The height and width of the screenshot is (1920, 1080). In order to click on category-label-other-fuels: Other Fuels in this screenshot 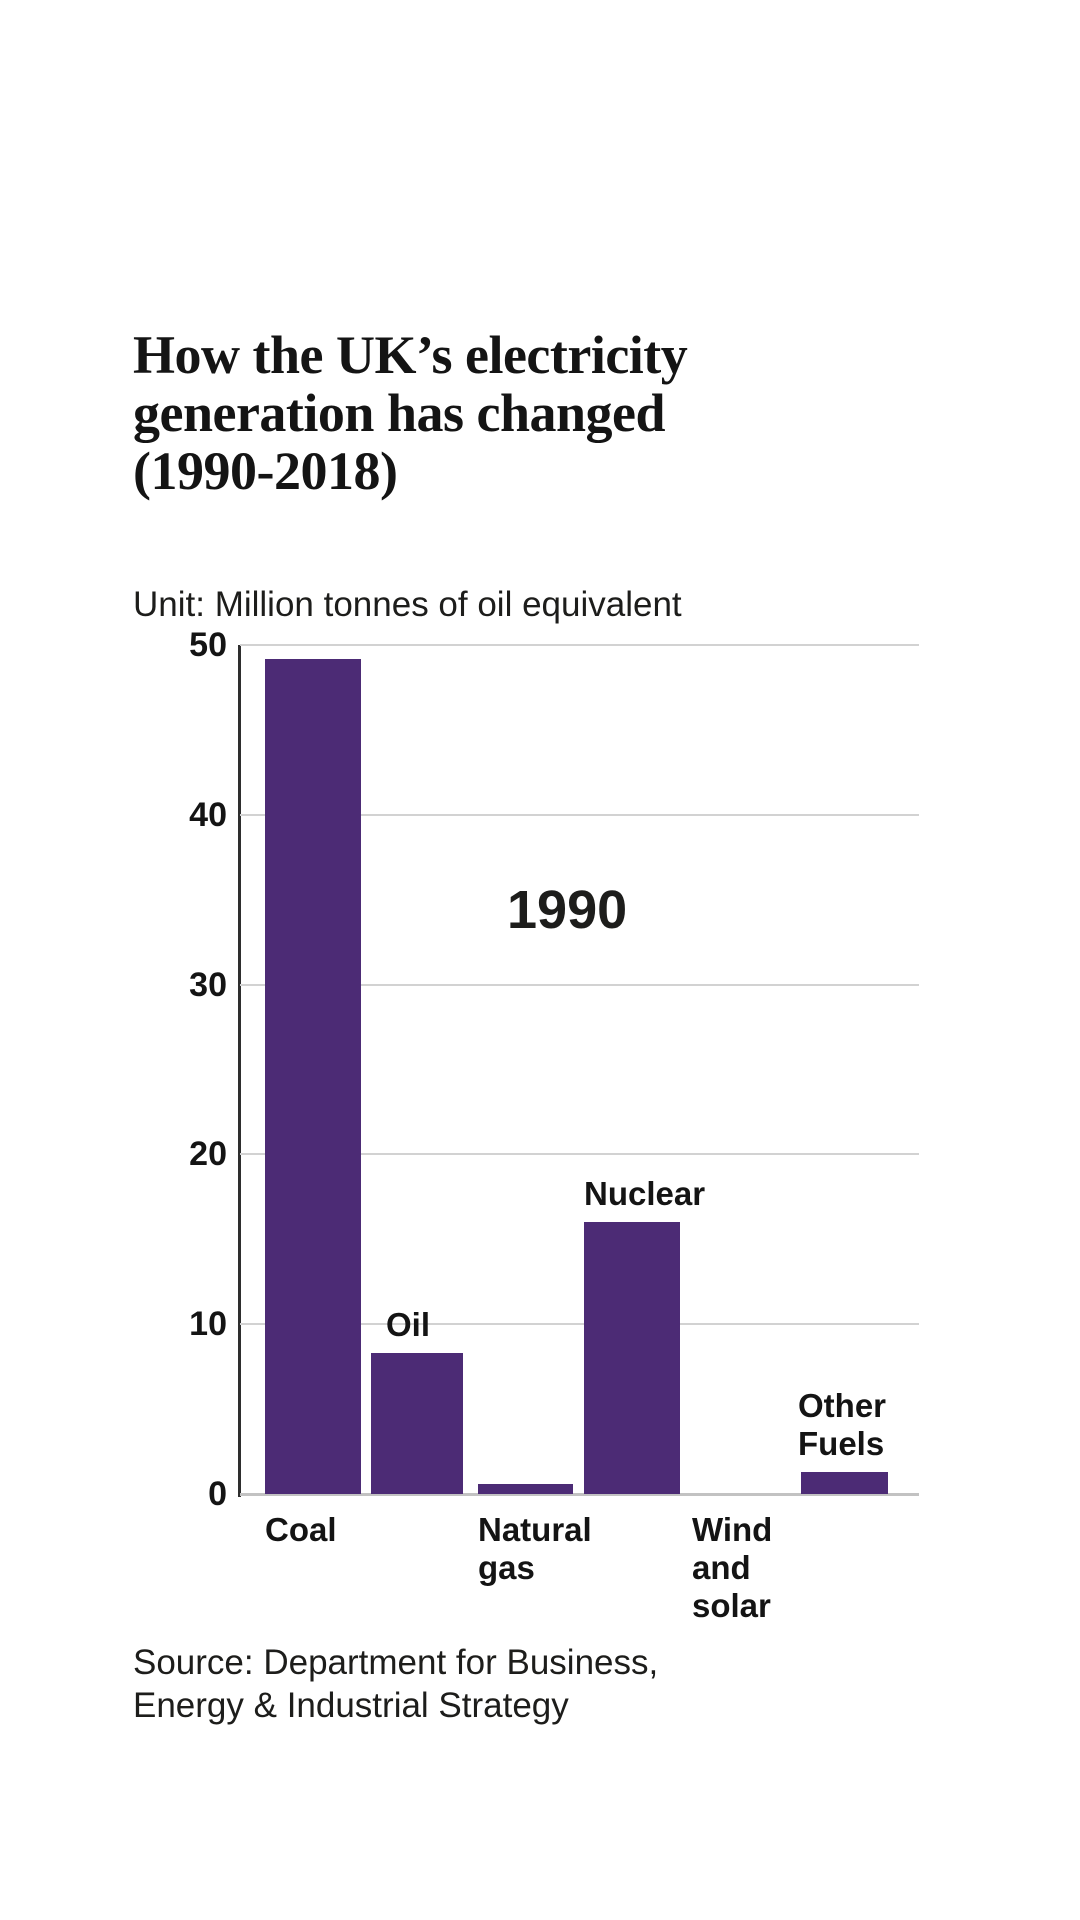, I will do `click(842, 1425)`.